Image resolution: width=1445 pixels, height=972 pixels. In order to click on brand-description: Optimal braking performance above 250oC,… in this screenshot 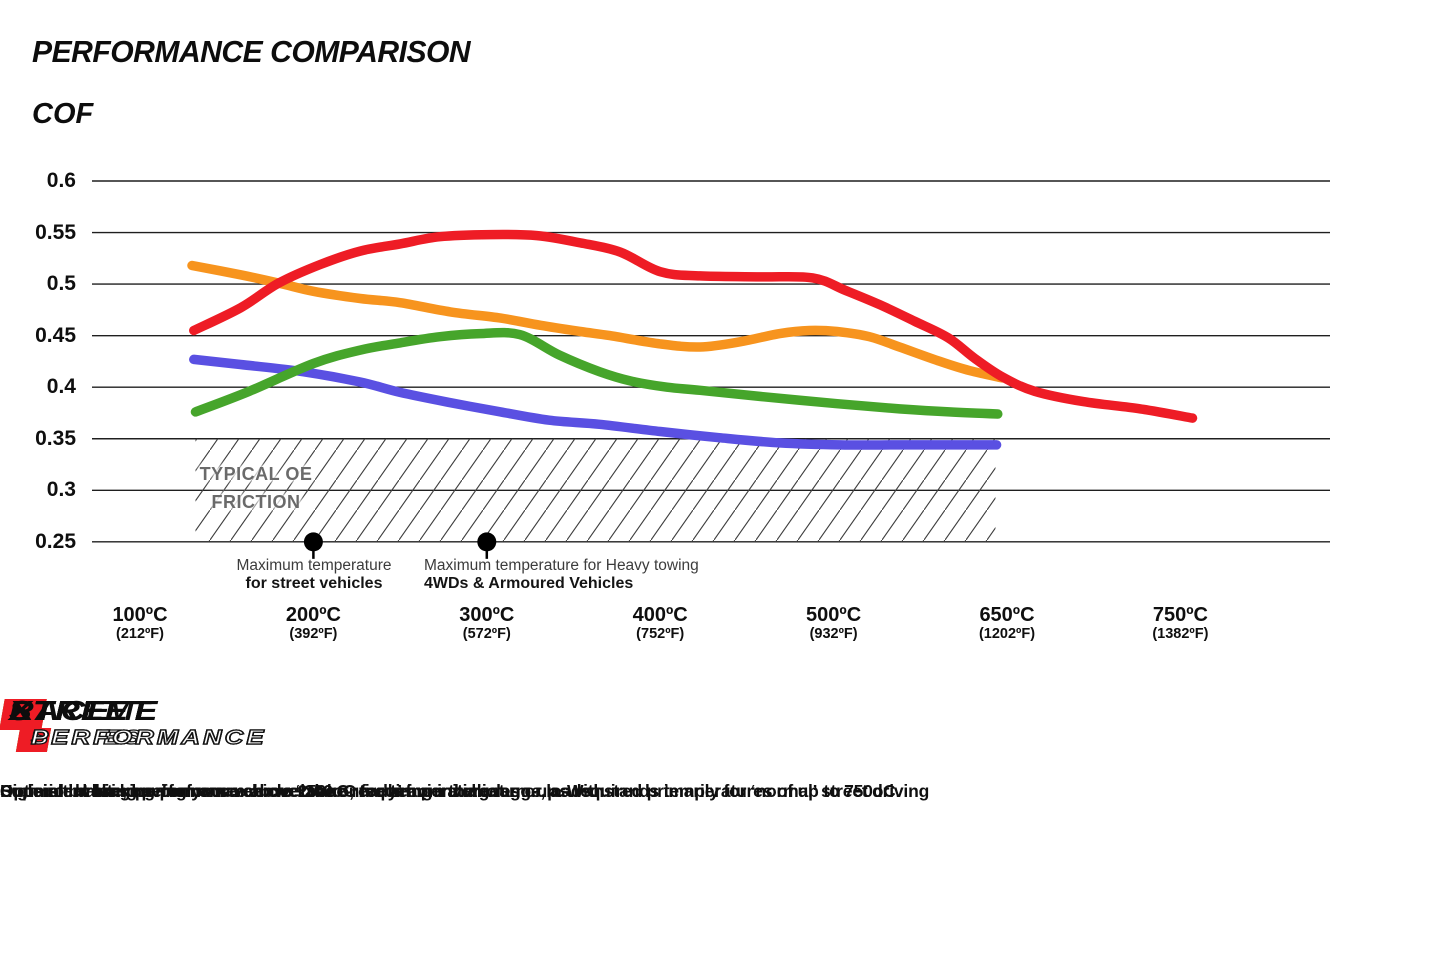, I will do `click(450, 791)`.